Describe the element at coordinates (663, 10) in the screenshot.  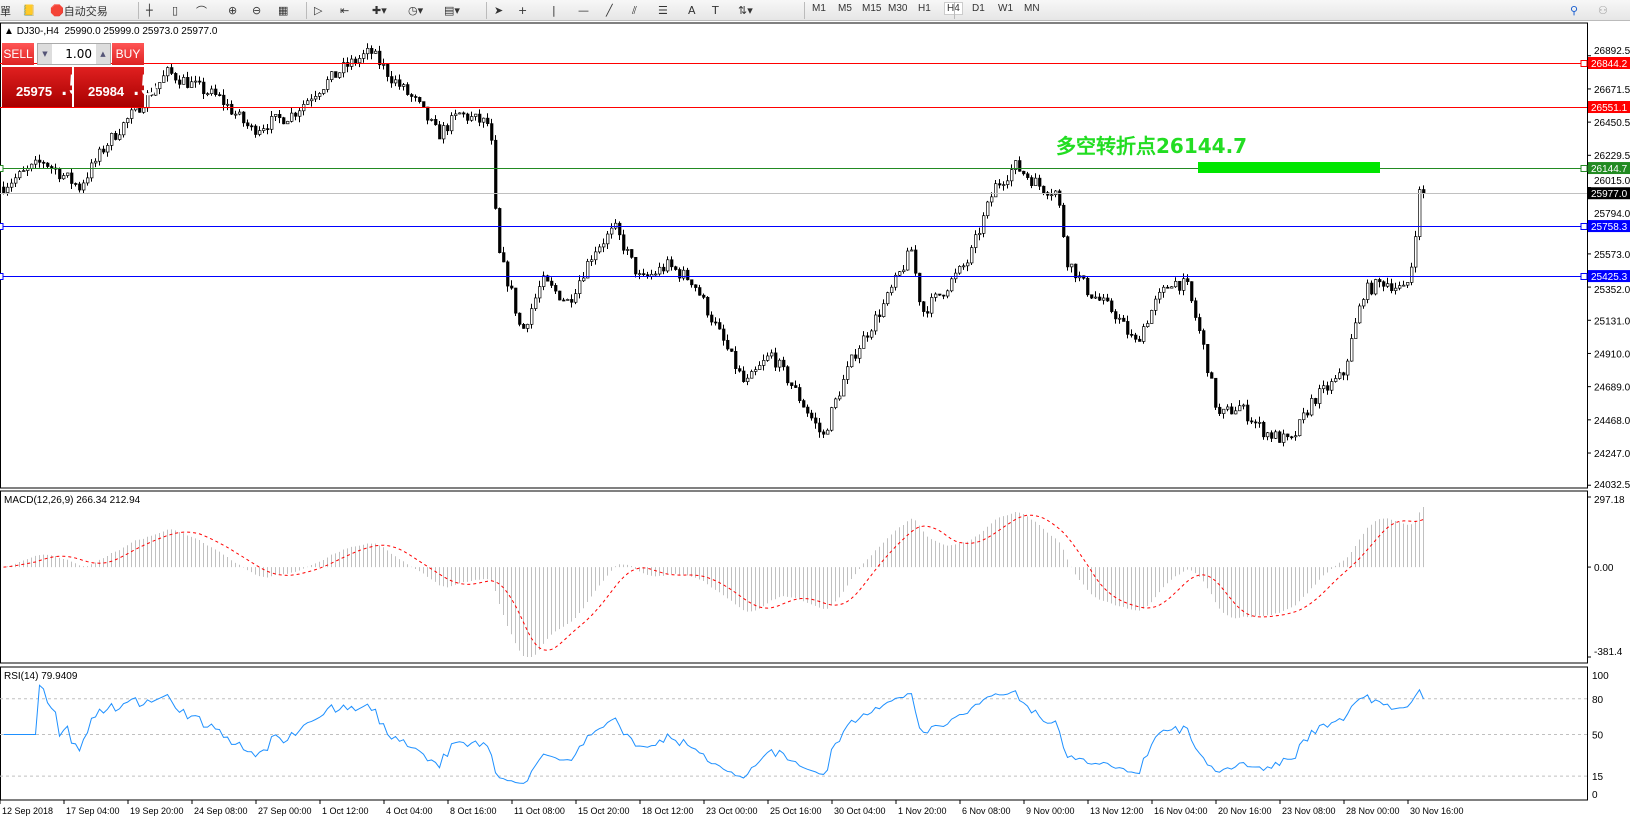
I see `fibonacci-icon: ☰` at that location.